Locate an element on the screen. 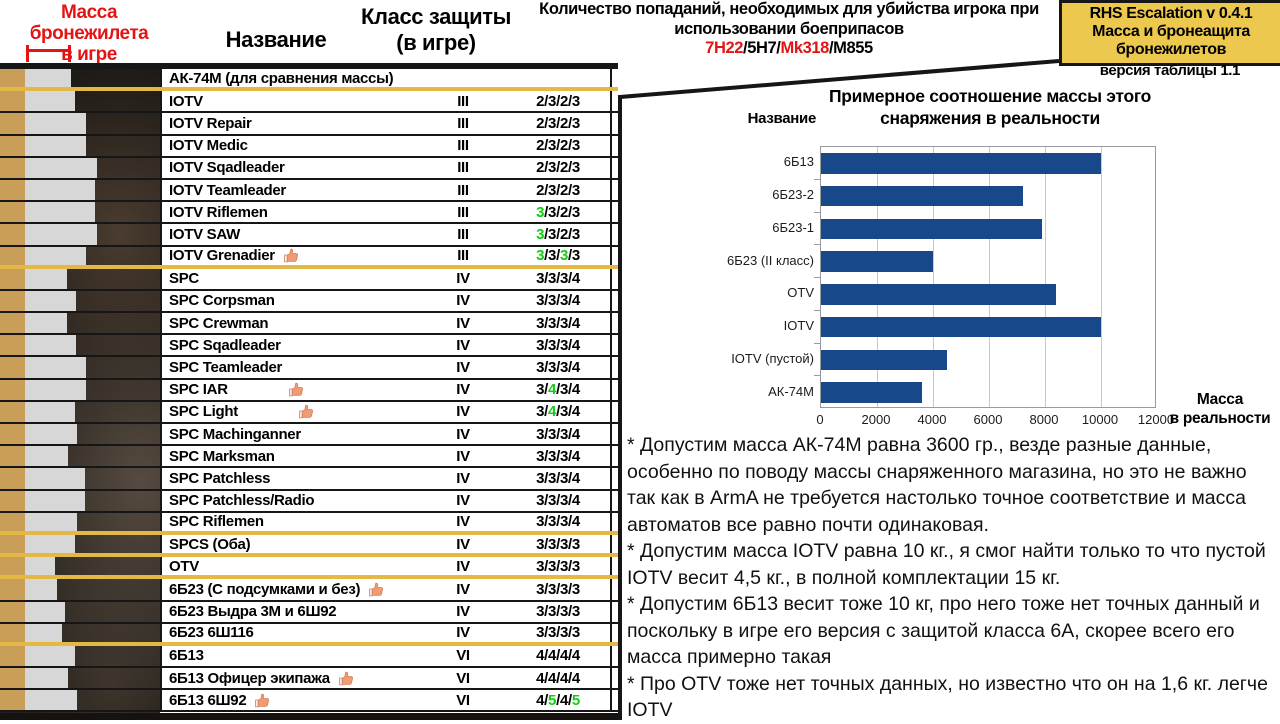 The image size is (1280, 724). table-row: IOTV SAW III 3/3/2/3 is located at coordinates (309, 235).